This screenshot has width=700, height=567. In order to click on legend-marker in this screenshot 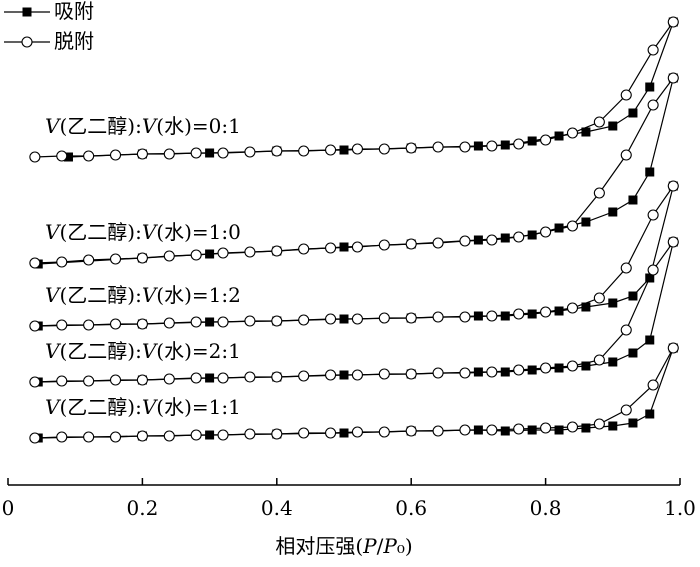, I will do `click(27, 12)`.